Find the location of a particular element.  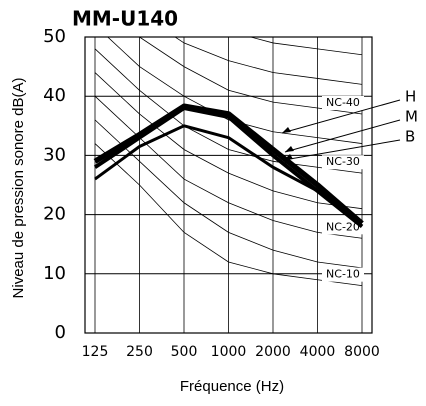

chart-title: MM-U140 is located at coordinates (125, 19).